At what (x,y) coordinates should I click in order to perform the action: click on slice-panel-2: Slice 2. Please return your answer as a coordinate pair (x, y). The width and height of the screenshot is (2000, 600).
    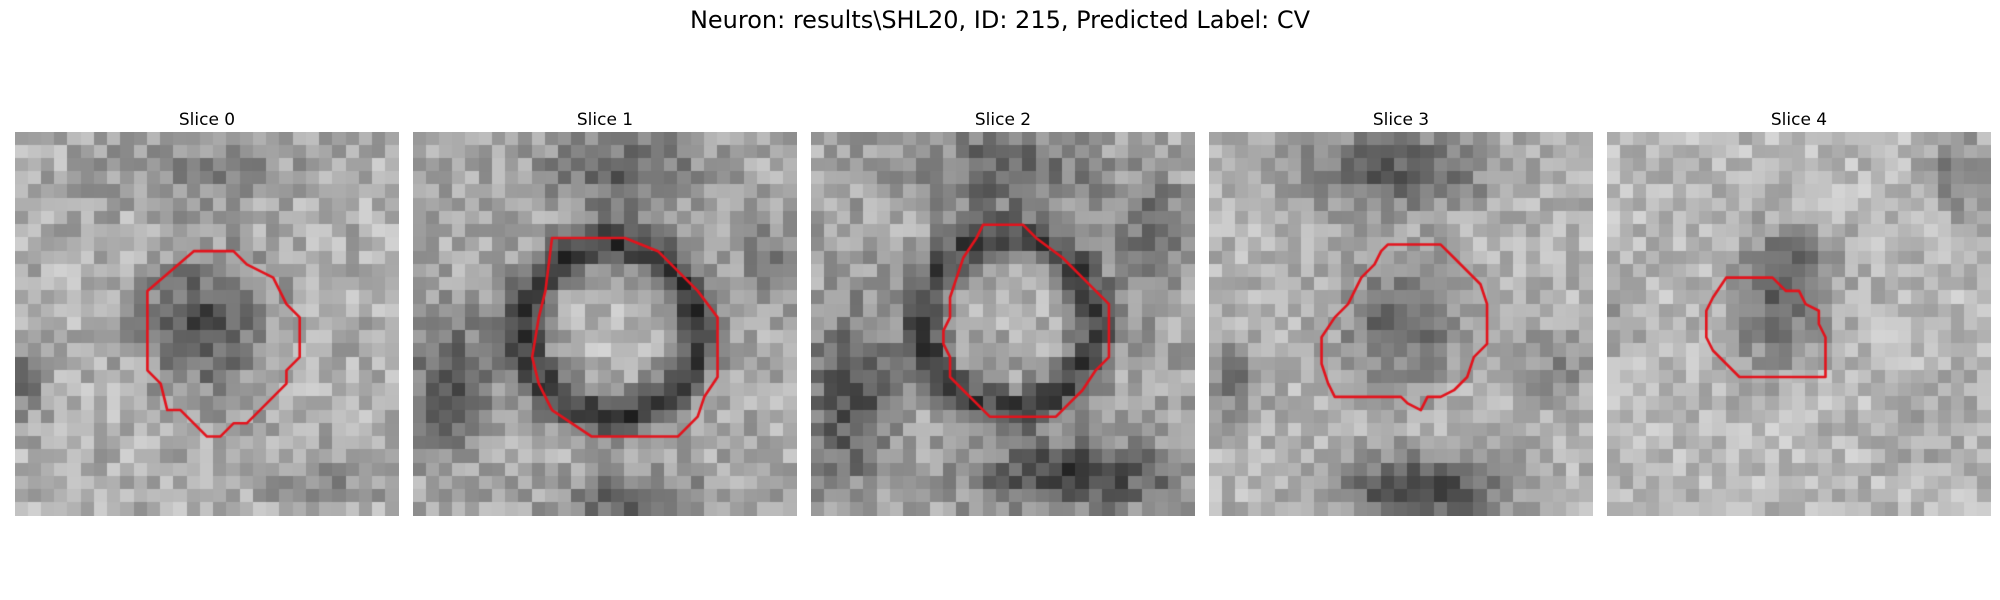
    Looking at the image, I should click on (1003, 312).